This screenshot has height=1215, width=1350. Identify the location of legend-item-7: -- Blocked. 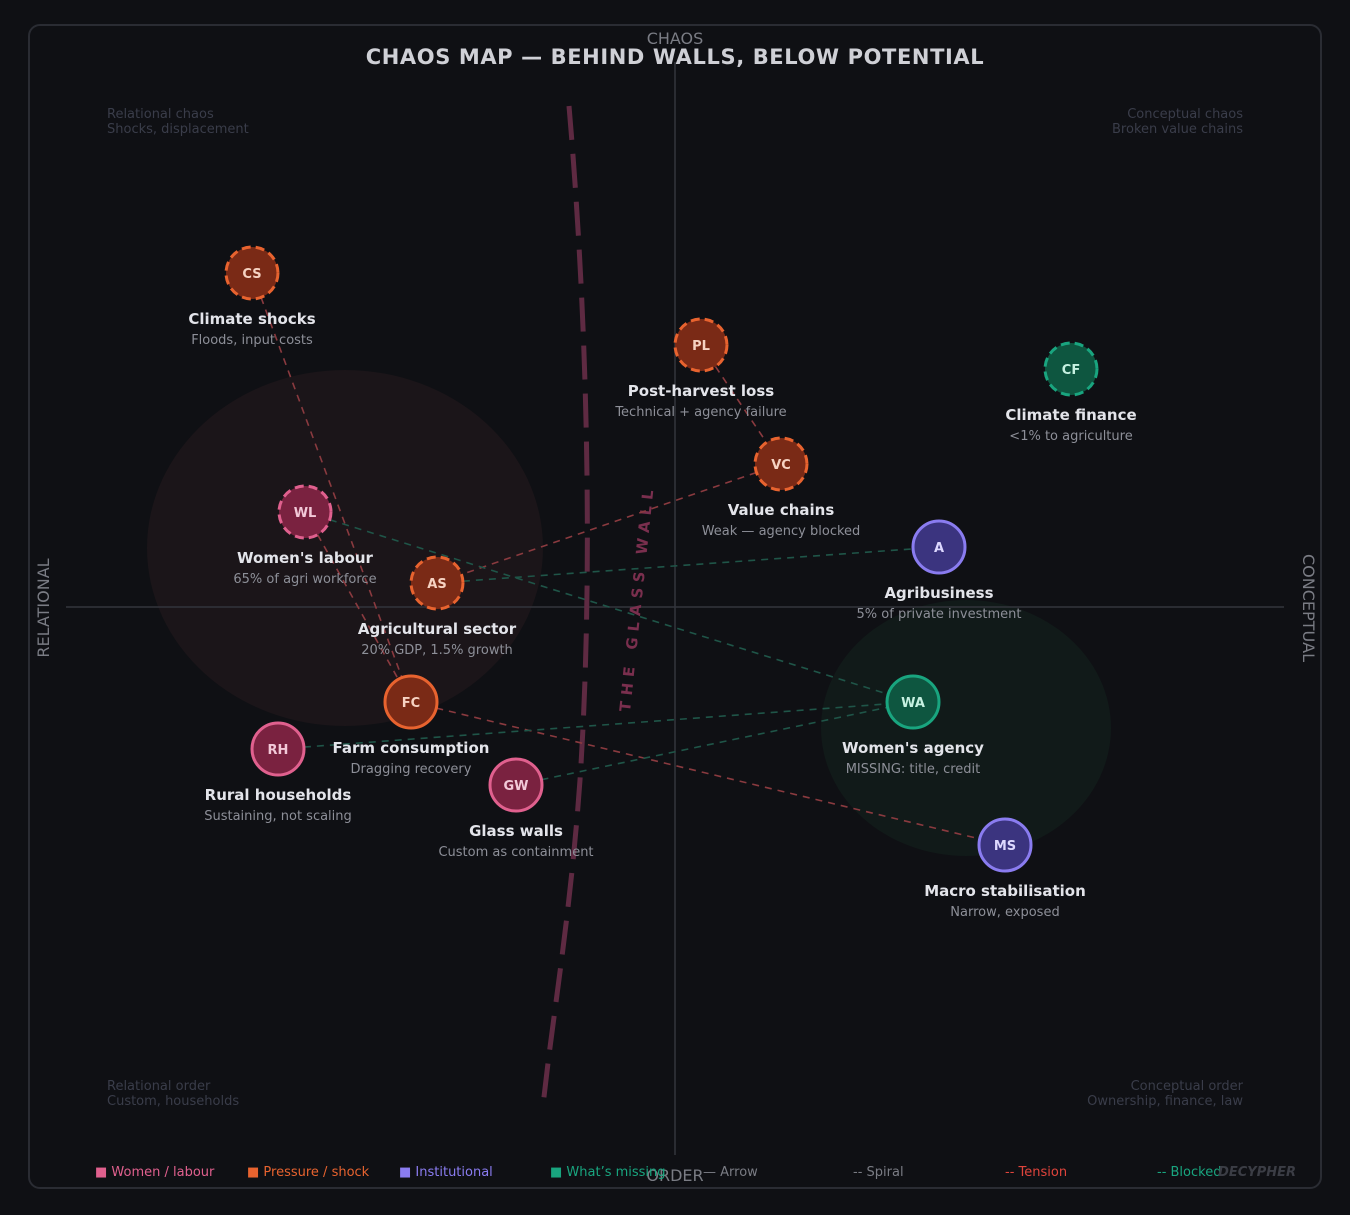
(1189, 1172).